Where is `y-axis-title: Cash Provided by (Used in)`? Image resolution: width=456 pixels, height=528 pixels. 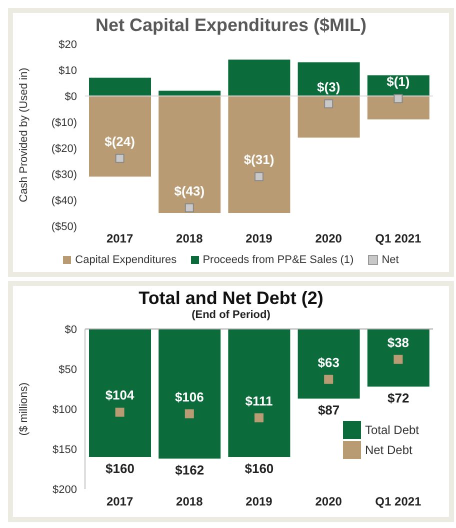
y-axis-title: Cash Provided by (Used in) is located at coordinates (24, 135).